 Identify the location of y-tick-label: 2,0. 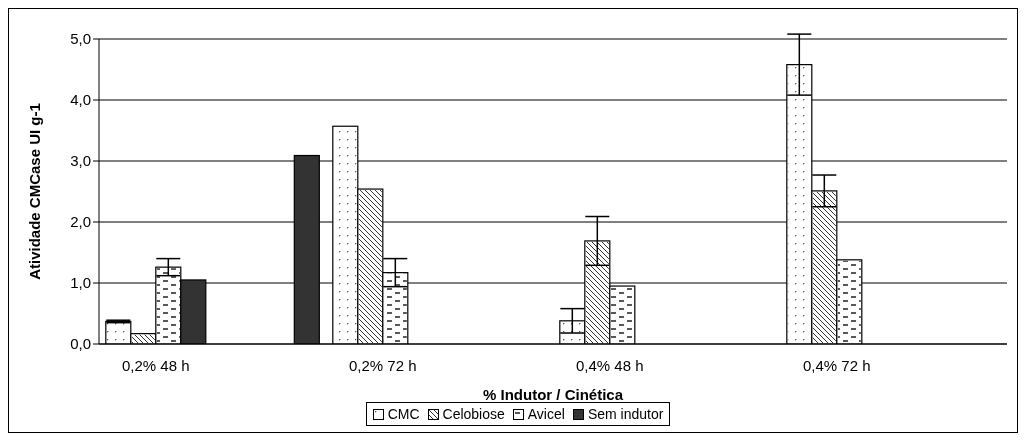
(80, 222).